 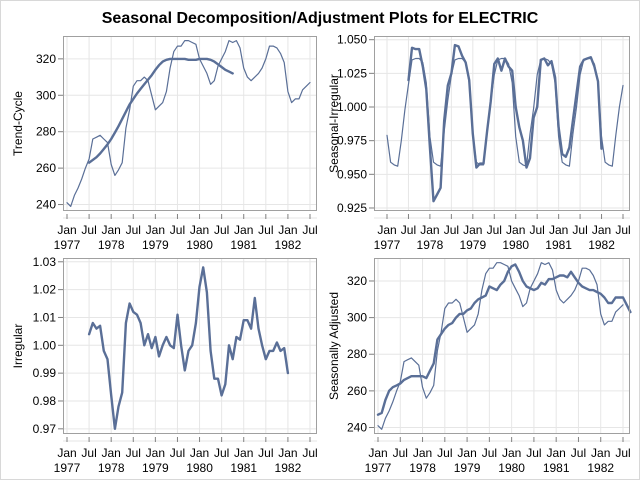 I want to click on y-tick-label: 1.01, so click(x=45, y=317).